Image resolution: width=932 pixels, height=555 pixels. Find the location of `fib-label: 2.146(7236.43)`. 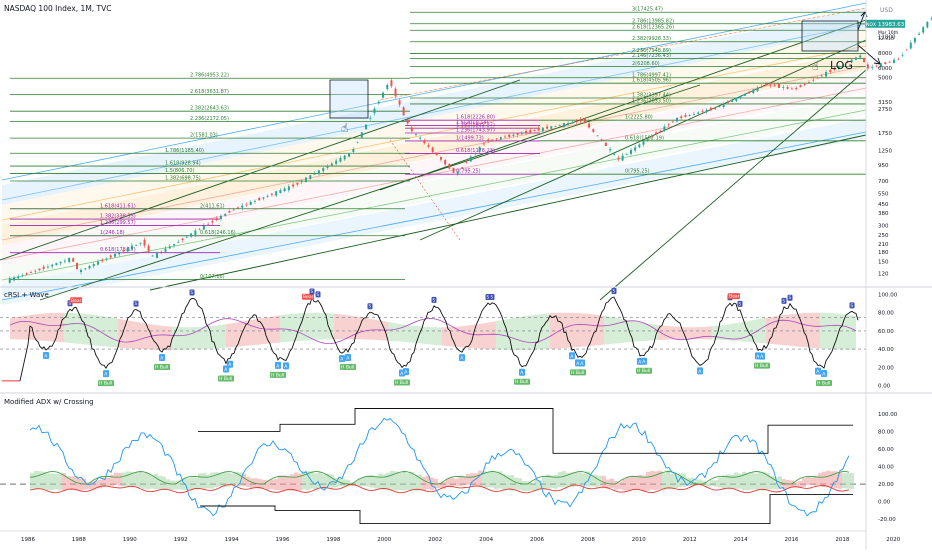

fib-label: 2.146(7236.43) is located at coordinates (651, 56).